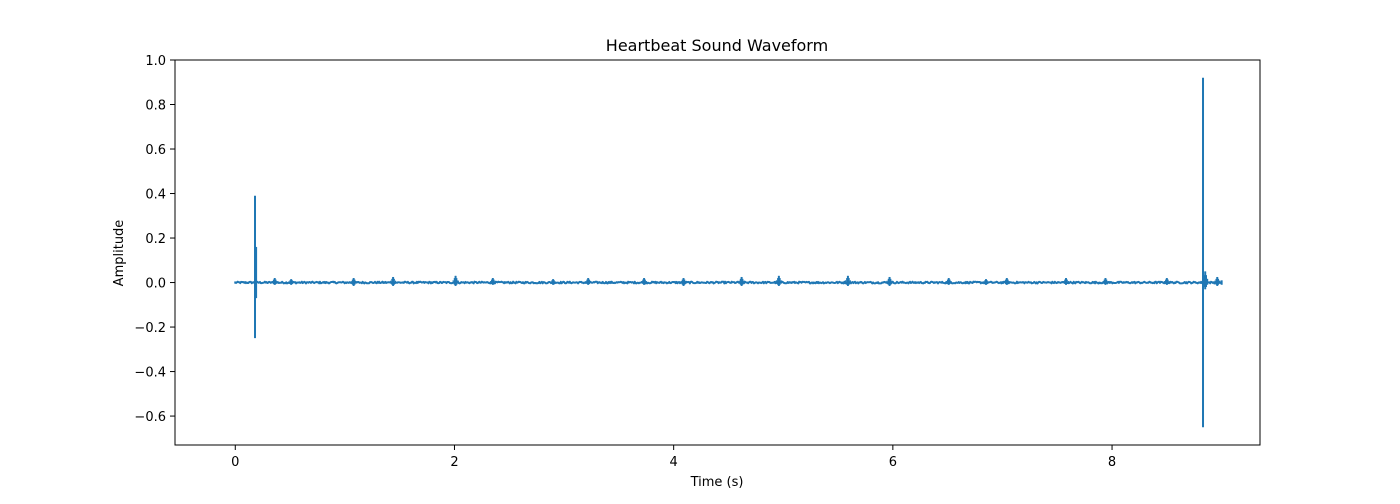 This screenshot has height=504, width=1400. Describe the element at coordinates (155, 61) in the screenshot. I see `y-tick-label: 1.0` at that location.